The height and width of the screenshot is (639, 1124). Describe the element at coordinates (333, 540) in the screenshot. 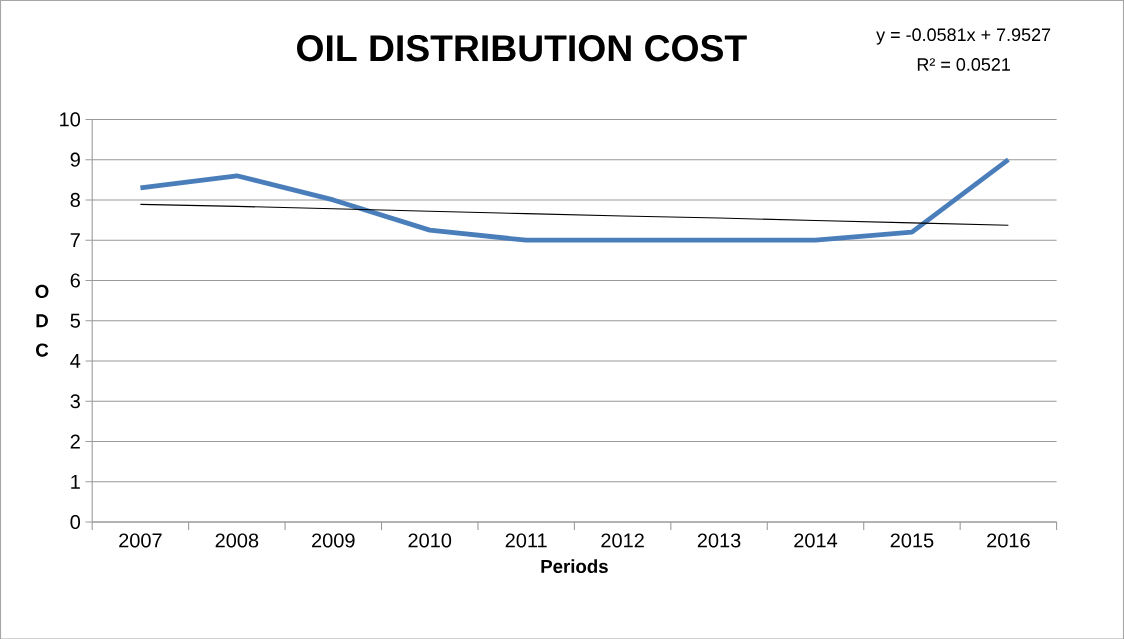

I see `x-tick-label: 2009` at that location.